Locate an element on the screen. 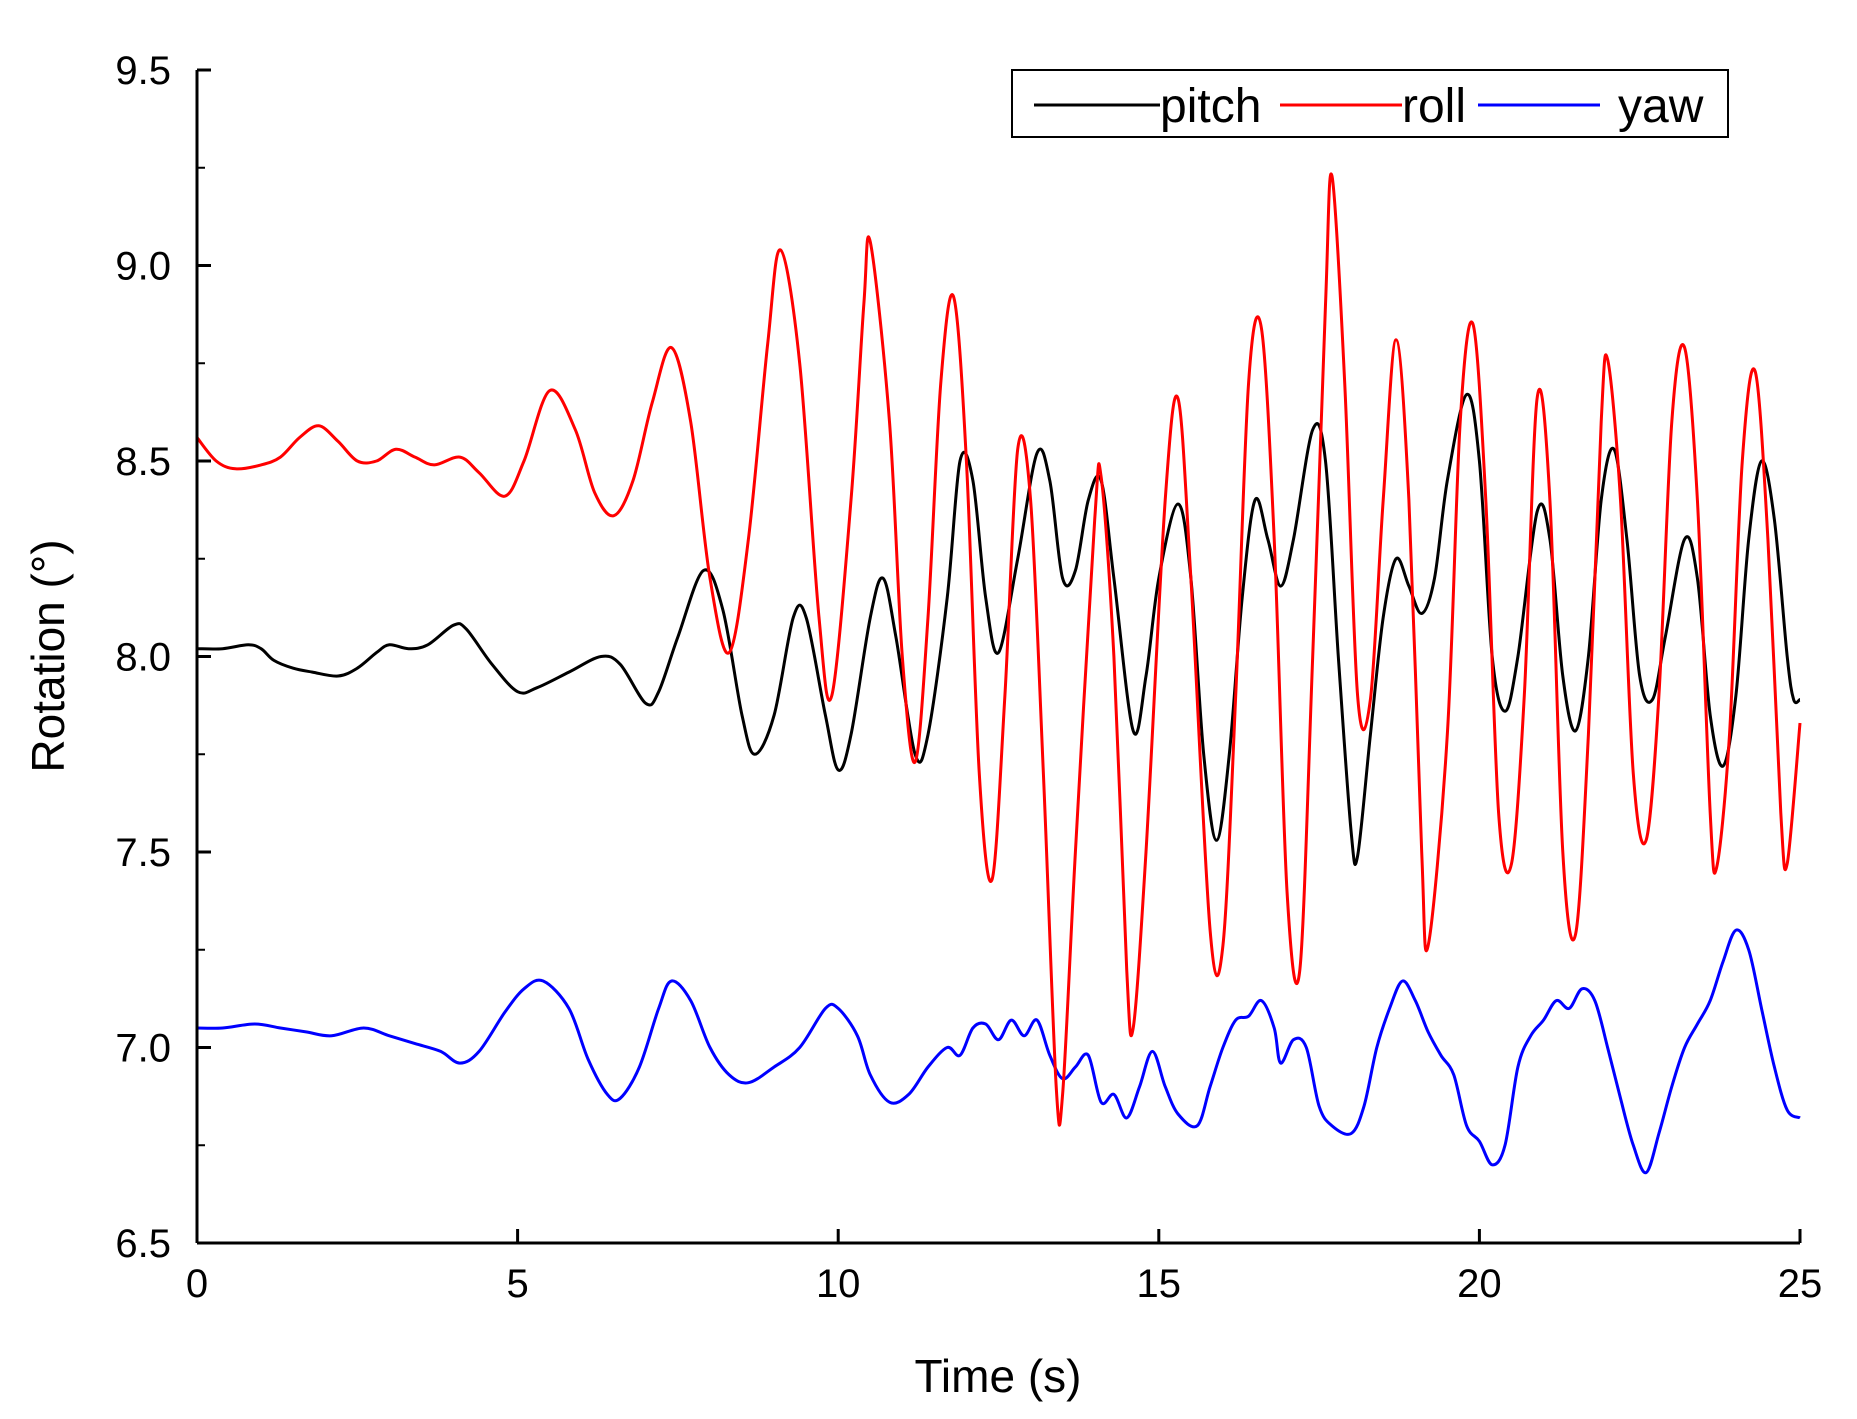 This screenshot has height=1419, width=1857. legend-label-roll: roll is located at coordinates (1434, 106).